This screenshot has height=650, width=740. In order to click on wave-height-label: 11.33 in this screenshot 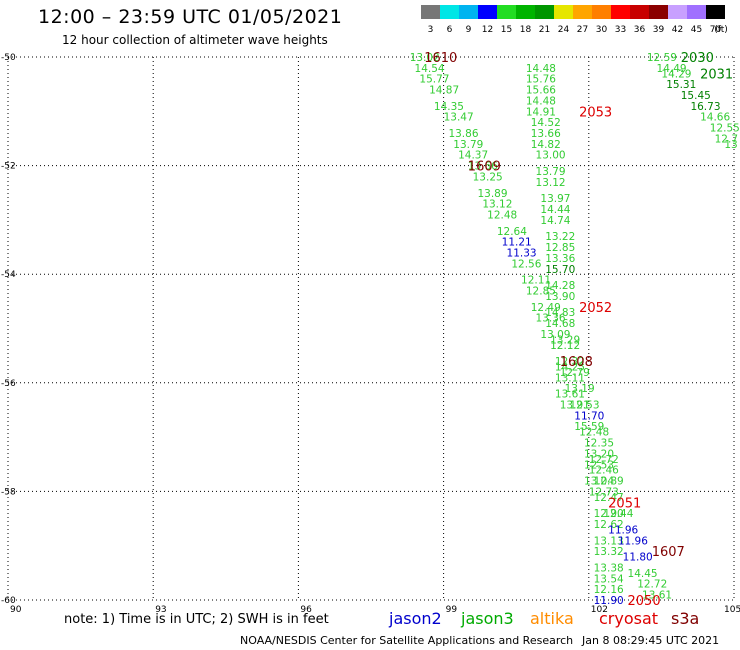, I will do `click(522, 253)`.